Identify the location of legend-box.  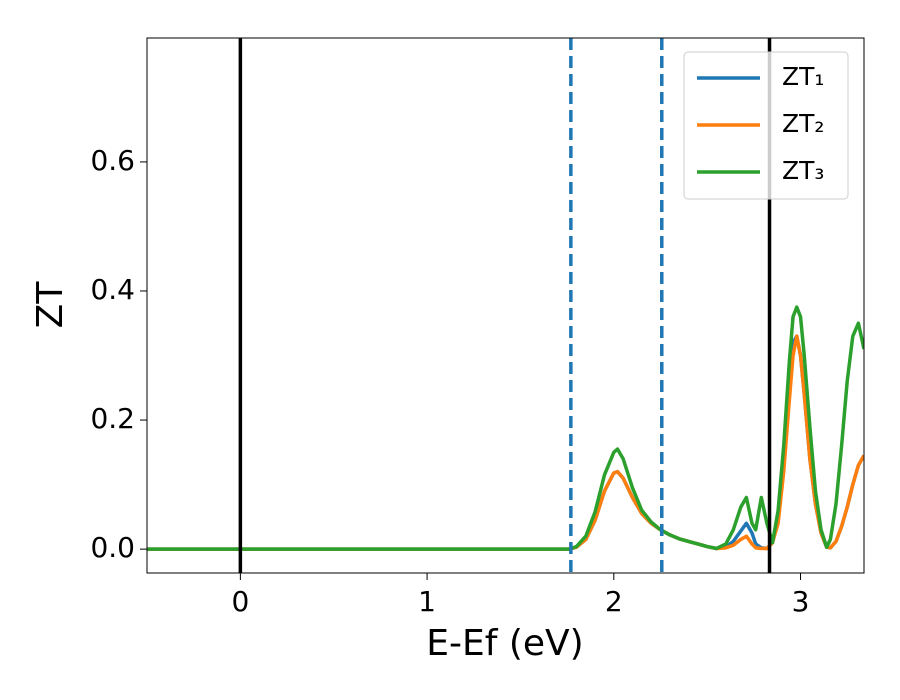
(766, 125).